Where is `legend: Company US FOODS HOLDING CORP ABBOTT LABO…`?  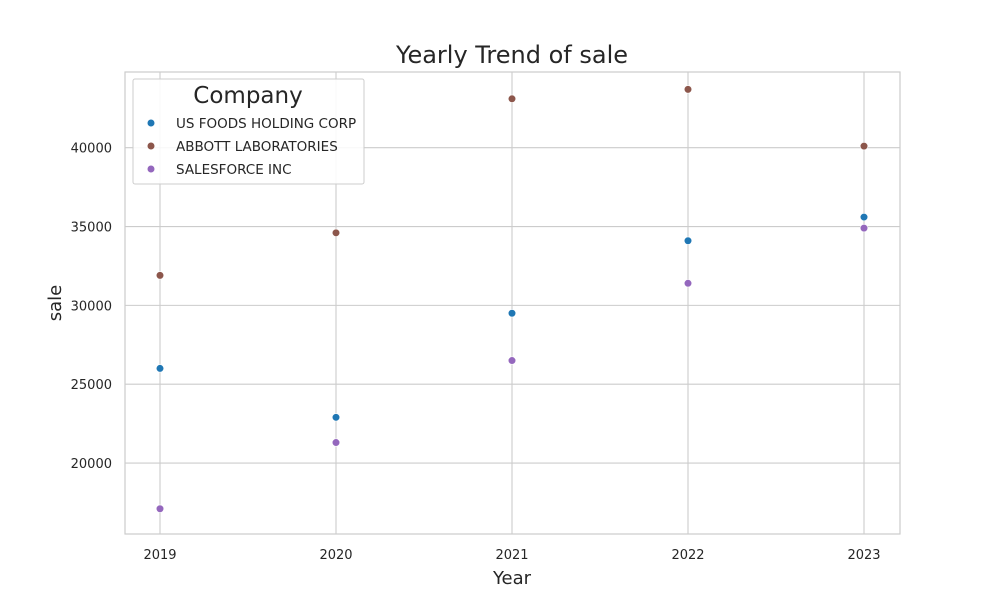
legend: Company US FOODS HOLDING CORP ABBOTT LABO… is located at coordinates (248, 131).